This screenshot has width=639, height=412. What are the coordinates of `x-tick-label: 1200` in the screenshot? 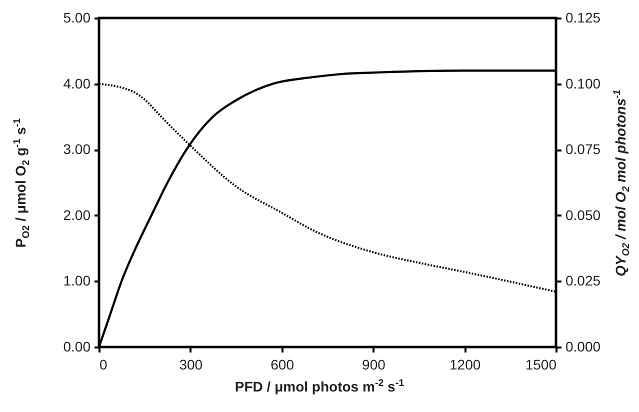 It's located at (465, 364).